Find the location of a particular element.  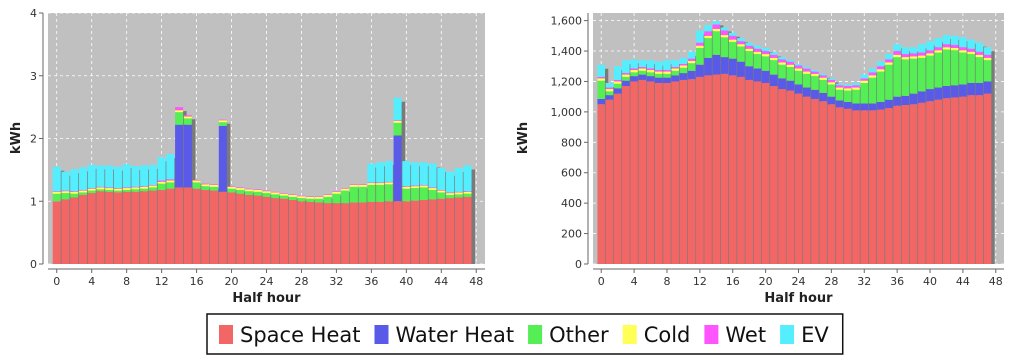

legend-swatch-space-heat is located at coordinates (226, 334).